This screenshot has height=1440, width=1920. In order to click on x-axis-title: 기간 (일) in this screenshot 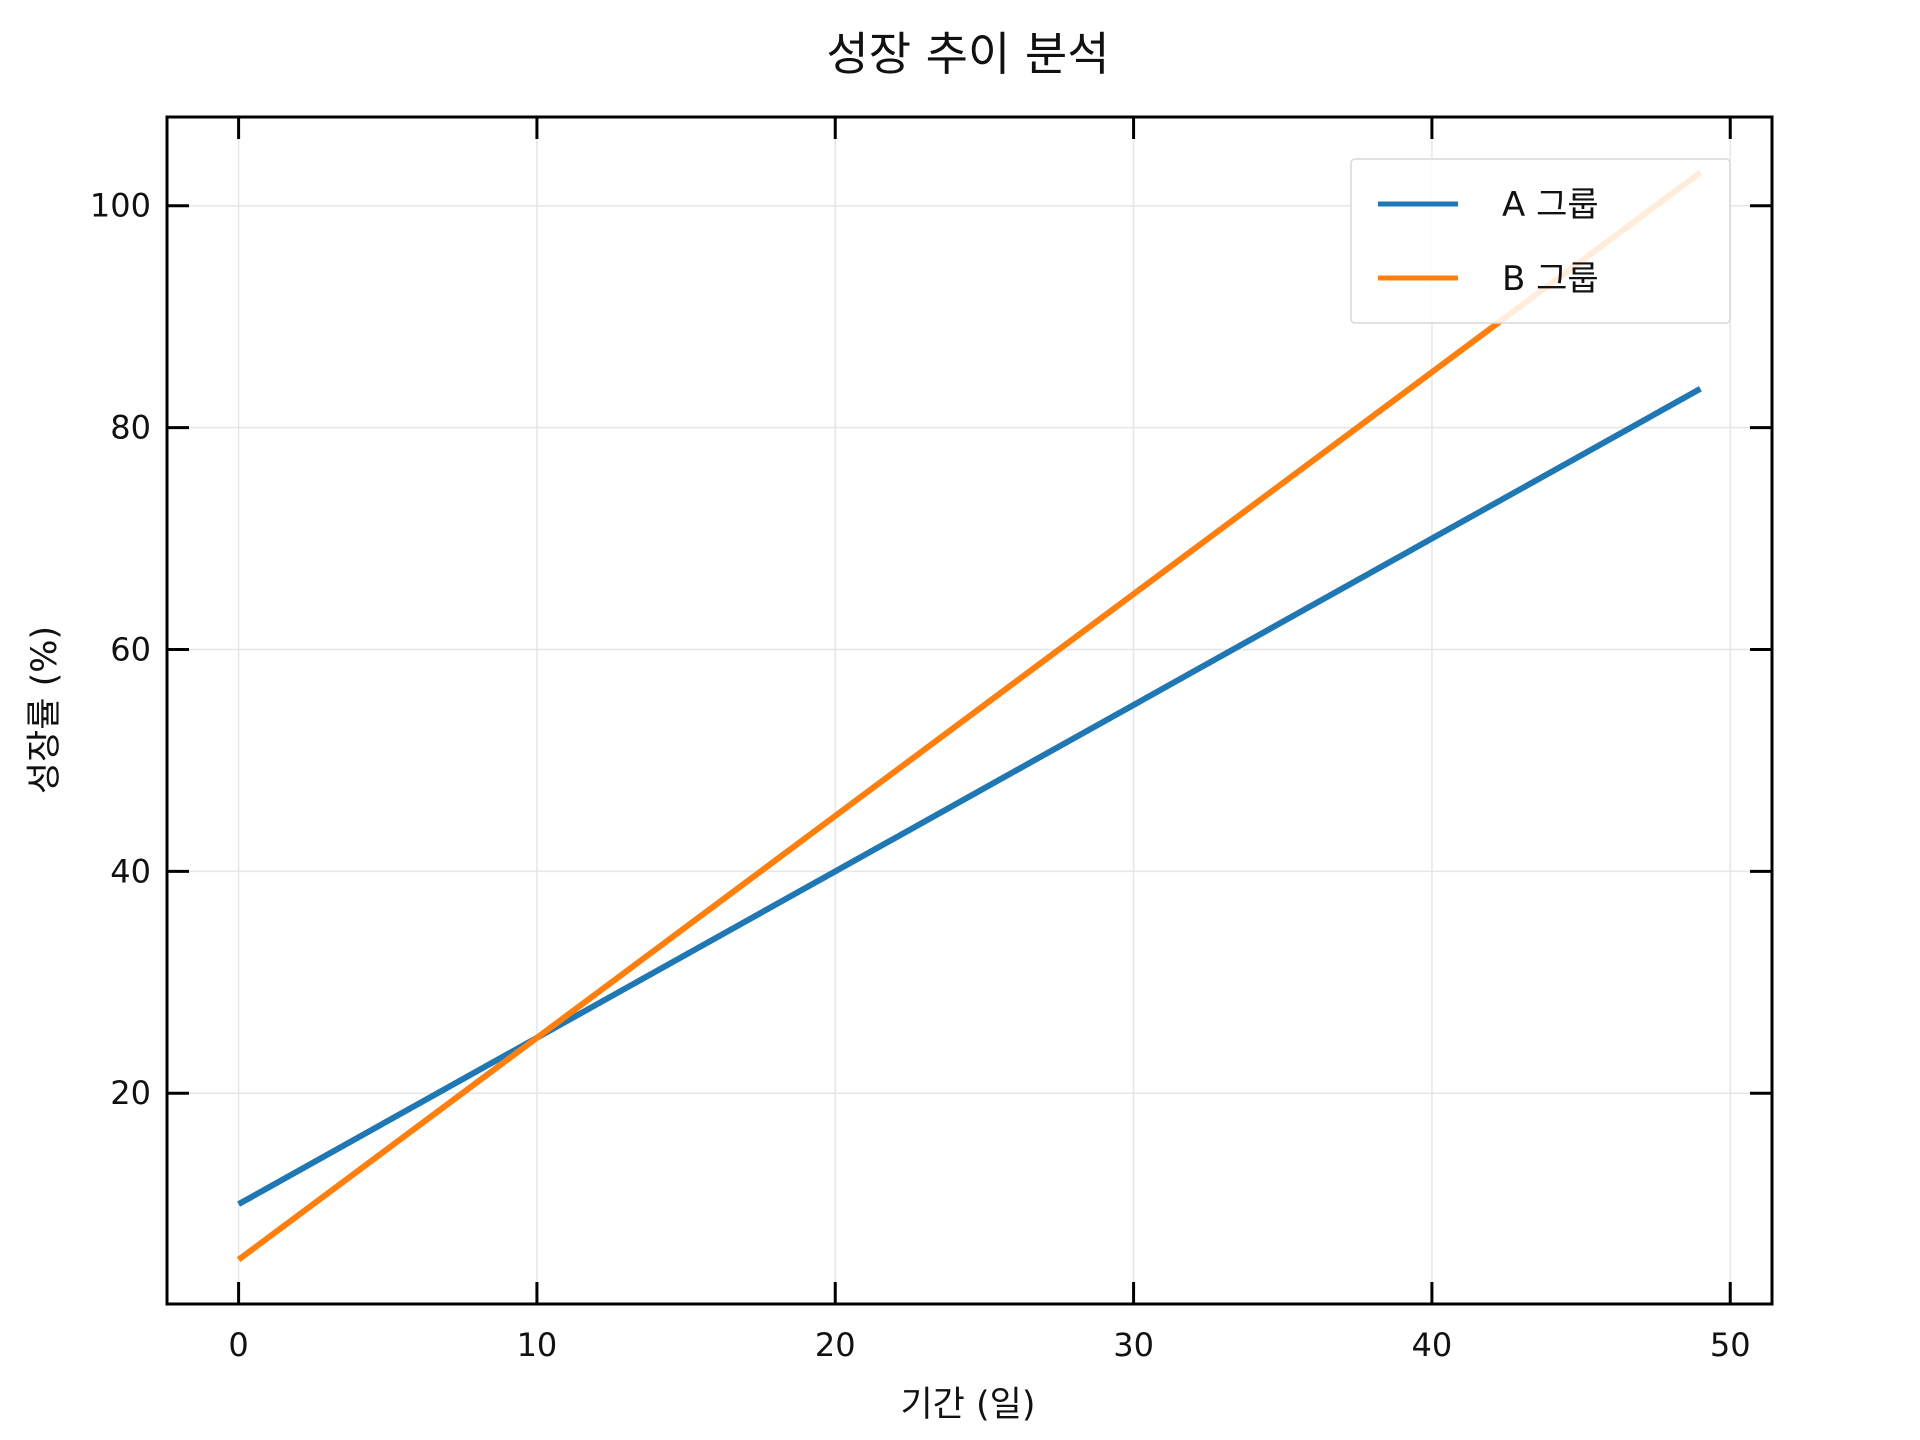, I will do `click(967, 1405)`.